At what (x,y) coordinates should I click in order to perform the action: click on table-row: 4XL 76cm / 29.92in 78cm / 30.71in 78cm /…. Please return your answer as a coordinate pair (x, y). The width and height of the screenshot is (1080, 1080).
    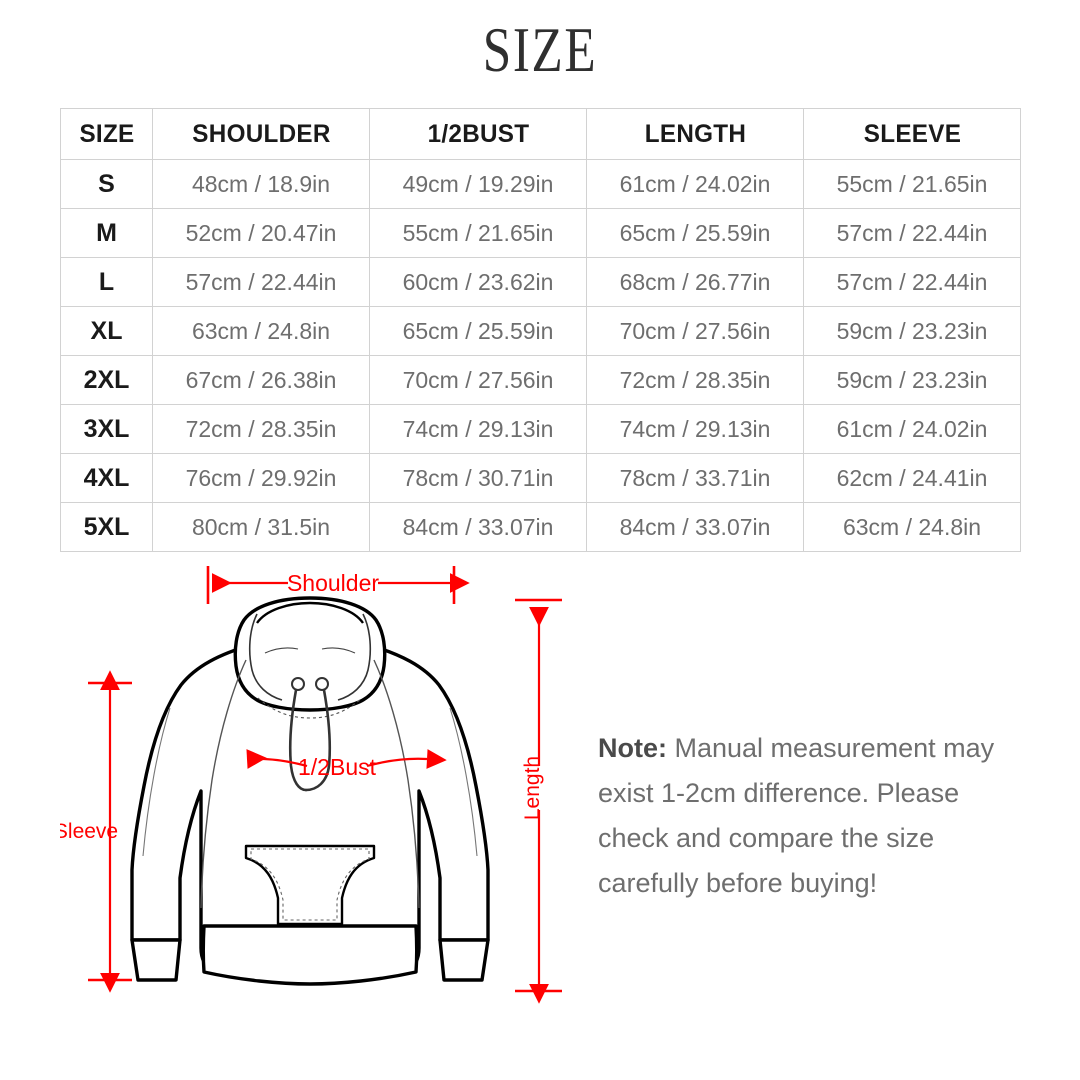
    Looking at the image, I should click on (540, 478).